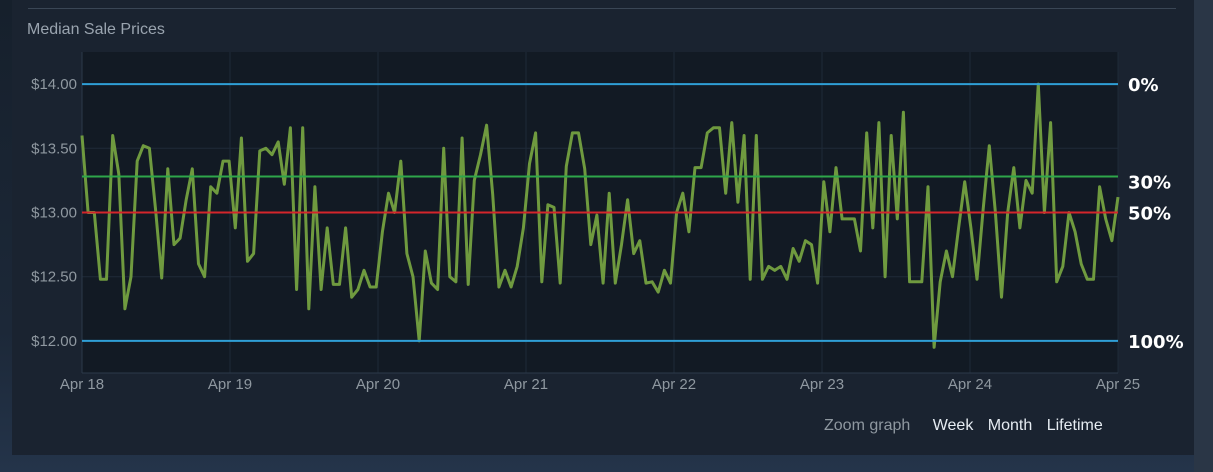 The width and height of the screenshot is (1213, 472). What do you see at coordinates (867, 425) in the screenshot?
I see `zoom-label: Zoom graph` at bounding box center [867, 425].